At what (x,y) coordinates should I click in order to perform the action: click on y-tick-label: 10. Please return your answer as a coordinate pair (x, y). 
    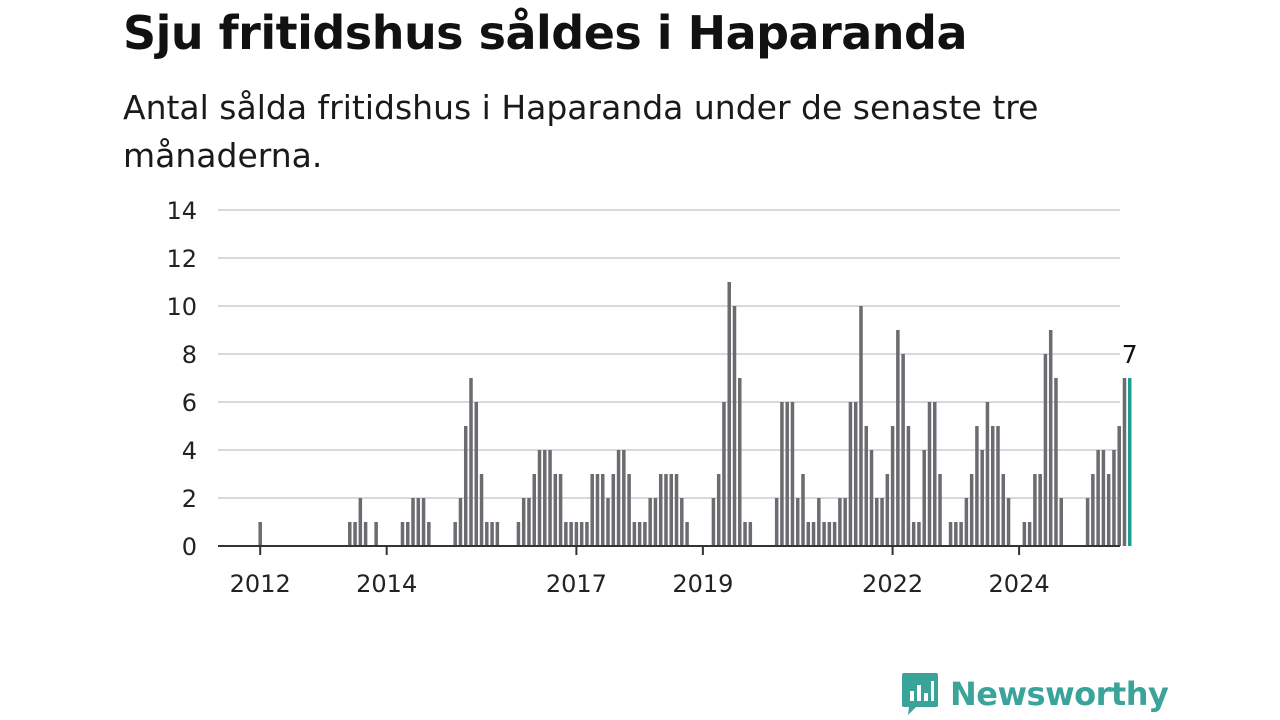
    Looking at the image, I should click on (181, 307).